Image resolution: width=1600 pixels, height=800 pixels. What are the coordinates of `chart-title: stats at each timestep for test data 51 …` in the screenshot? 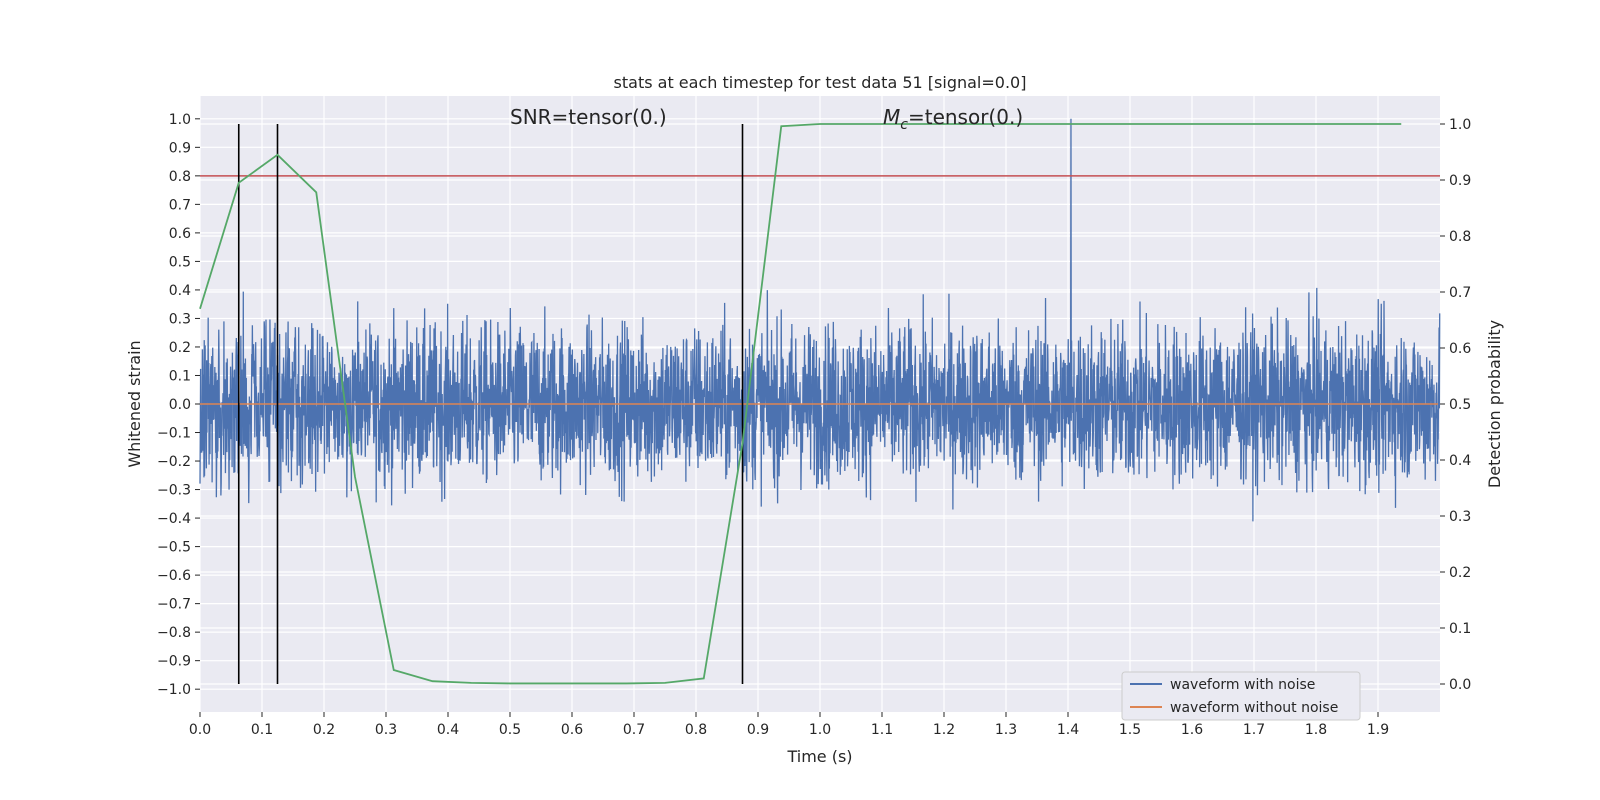 It's located at (820, 82).